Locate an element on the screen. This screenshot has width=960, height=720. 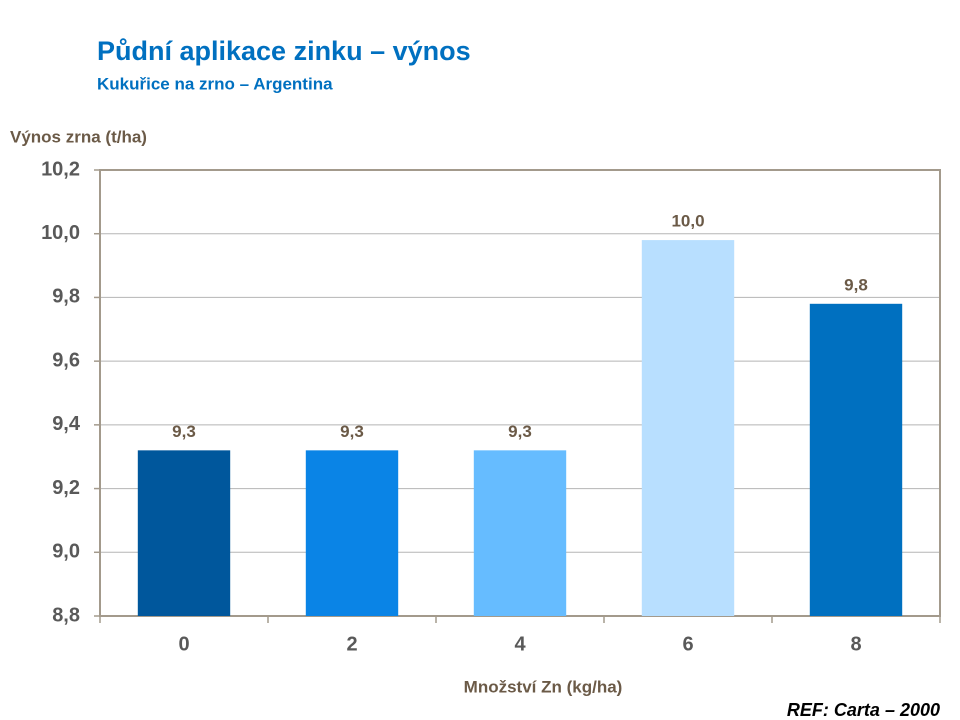
x-tick-label: 6 is located at coordinates (687, 644).